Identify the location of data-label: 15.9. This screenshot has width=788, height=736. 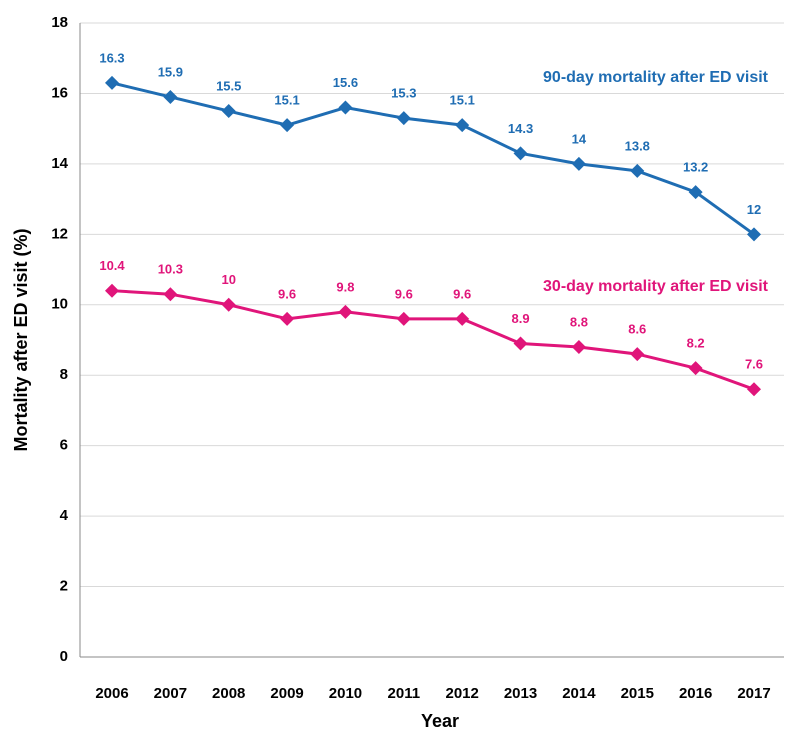
(170, 71).